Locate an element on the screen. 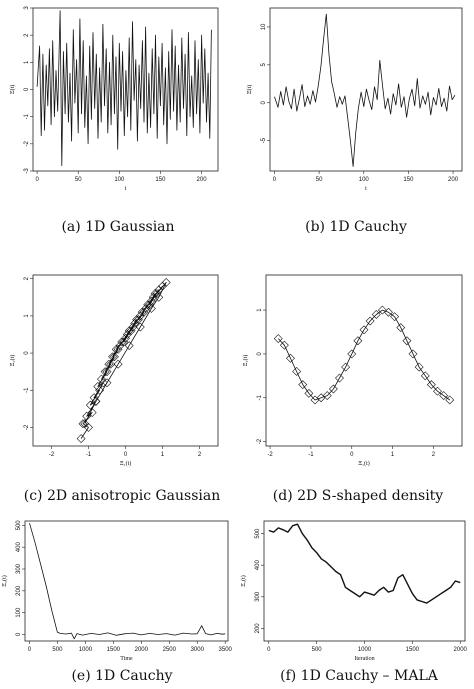 The width and height of the screenshot is (474, 689). x-tick-label: 3500 is located at coordinates (226, 650).